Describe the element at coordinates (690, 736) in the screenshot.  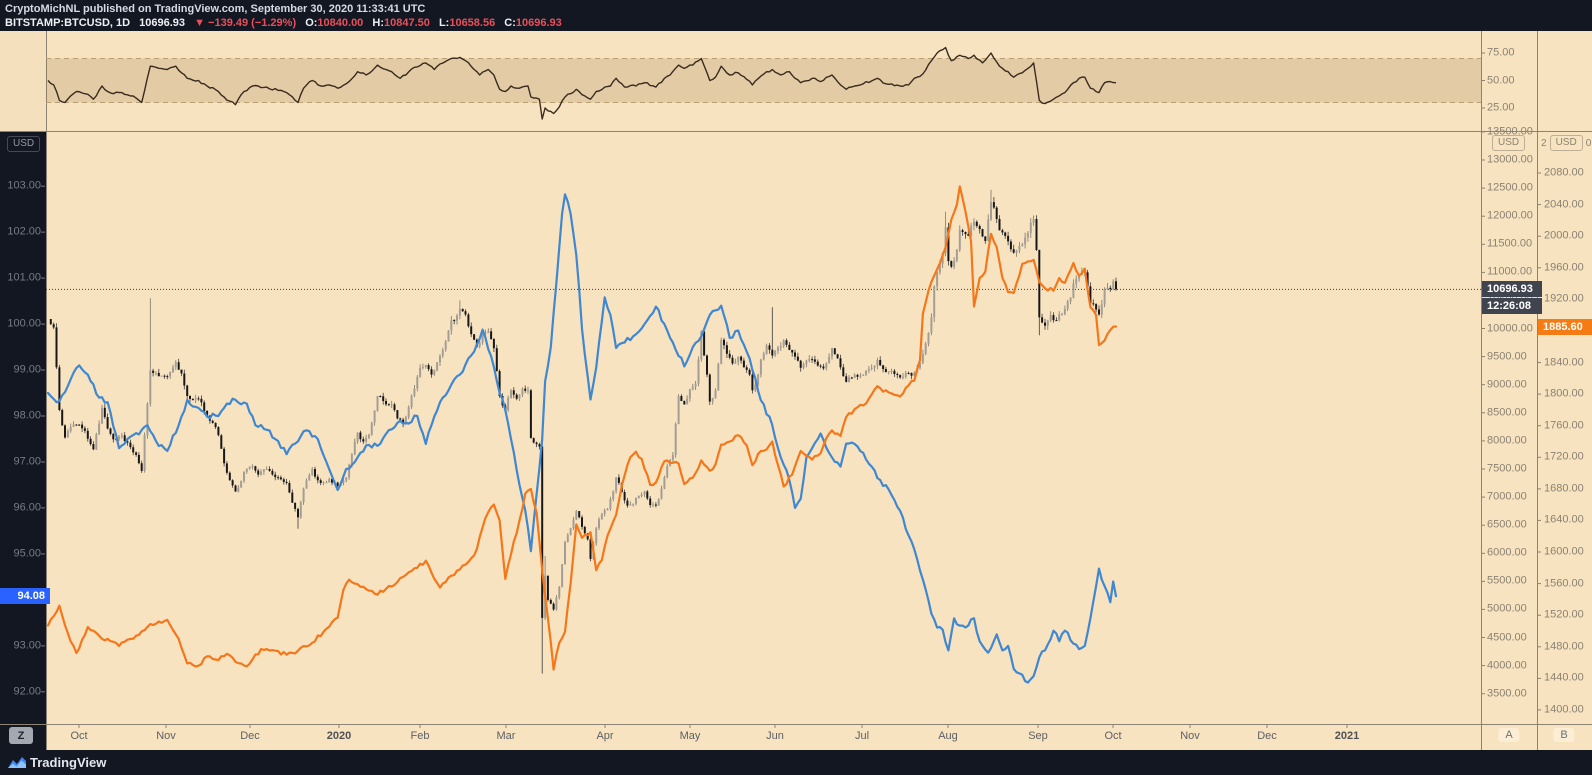
I see `time-axis-label: May` at that location.